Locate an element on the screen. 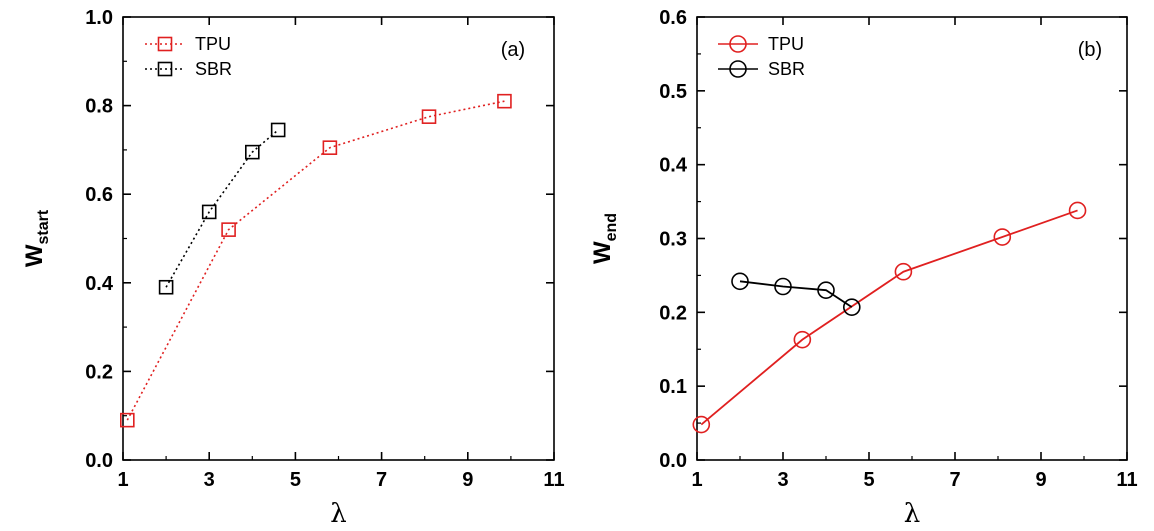 The height and width of the screenshot is (531, 1154). y-axis-title: Wend is located at coordinates (604, 238).